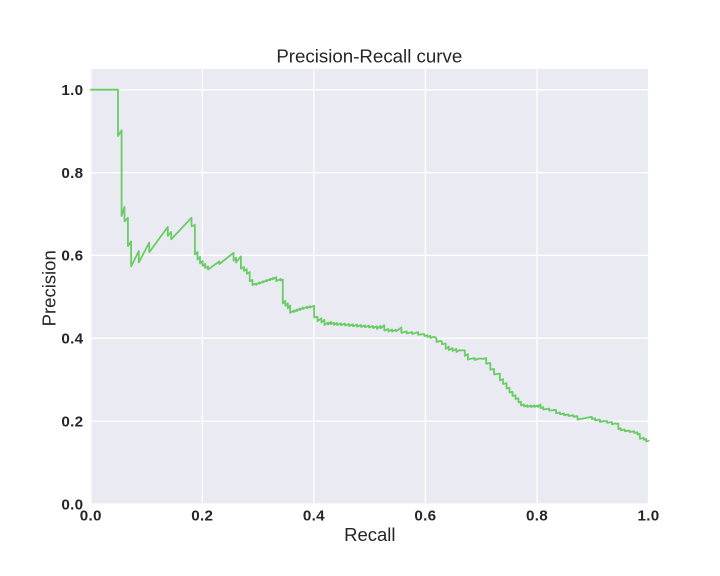 Image resolution: width=720 pixels, height=576 pixels. Describe the element at coordinates (369, 56) in the screenshot. I see `svg-text: Precision-Recall curve` at that location.